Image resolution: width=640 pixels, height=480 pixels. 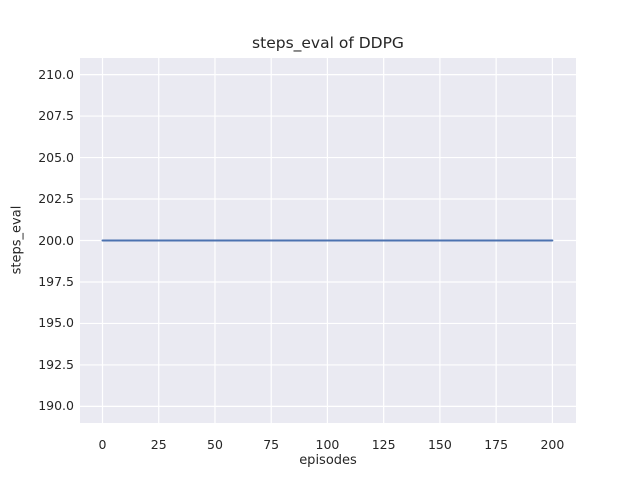 What do you see at coordinates (327, 444) in the screenshot?
I see `x-tick-label: 100` at bounding box center [327, 444].